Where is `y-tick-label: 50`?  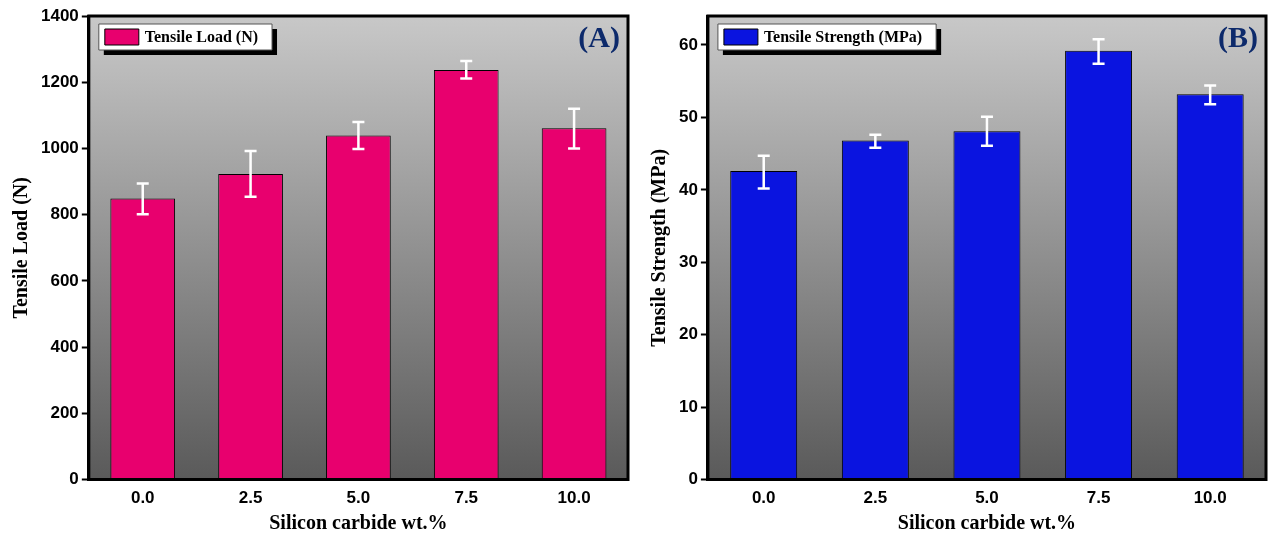 y-tick-label: 50 is located at coordinates (688, 117).